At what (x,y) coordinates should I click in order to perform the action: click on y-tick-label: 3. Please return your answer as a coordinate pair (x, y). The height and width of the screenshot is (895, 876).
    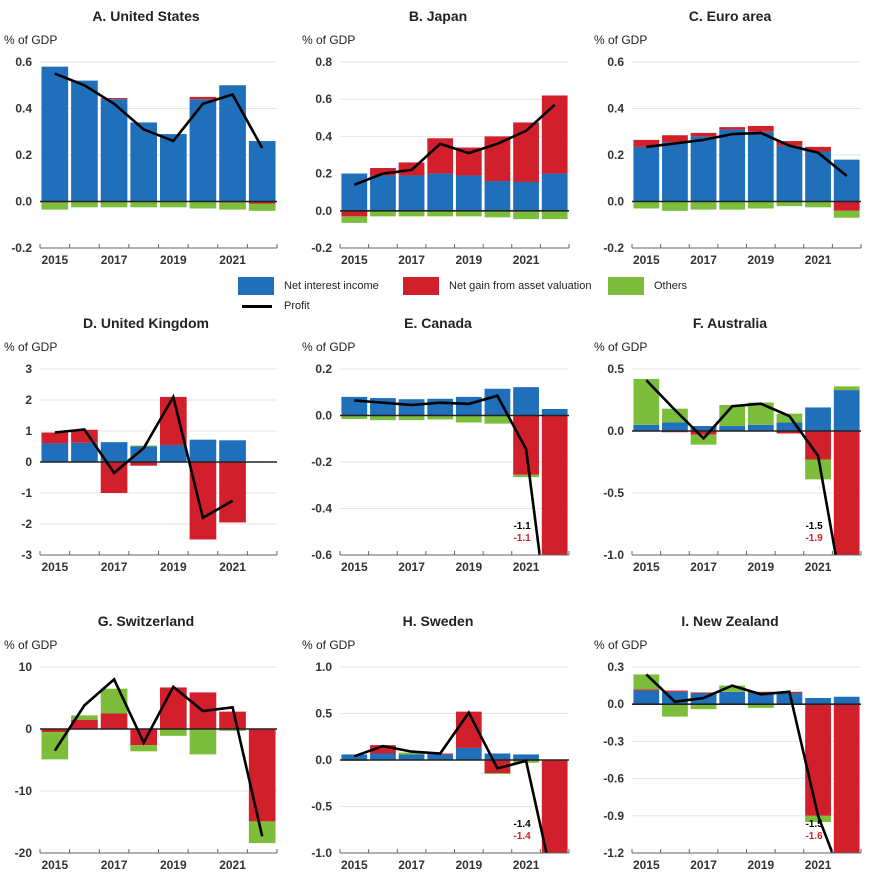
    Looking at the image, I should click on (28, 369).